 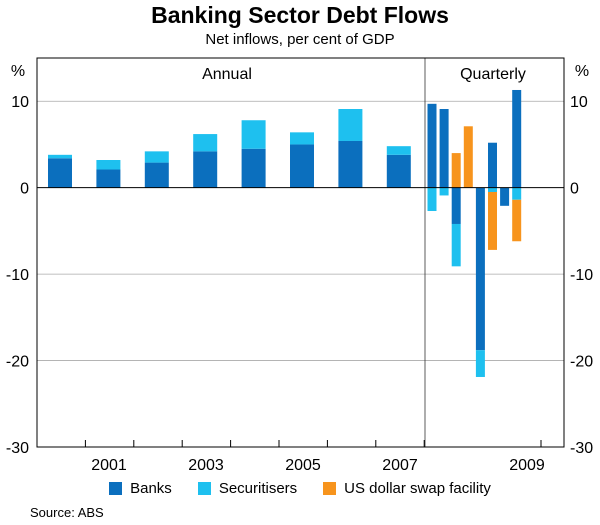 I want to click on y-axis-unit-right: %, so click(x=582, y=71).